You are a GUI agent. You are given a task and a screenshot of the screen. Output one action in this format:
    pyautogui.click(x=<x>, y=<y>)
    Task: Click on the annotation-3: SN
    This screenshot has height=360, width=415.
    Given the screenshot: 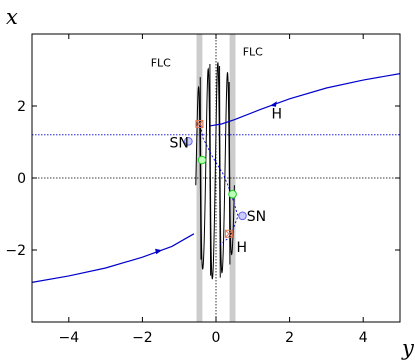 What is the action you would take?
    pyautogui.click(x=179, y=143)
    